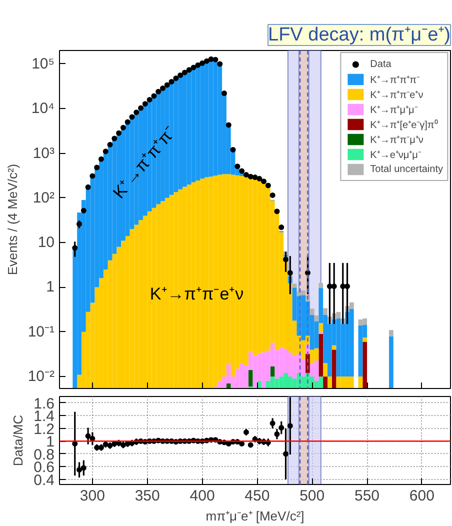 The width and height of the screenshot is (452, 526). What do you see at coordinates (46, 243) in the screenshot?
I see `y-tick-label: 10` at bounding box center [46, 243].